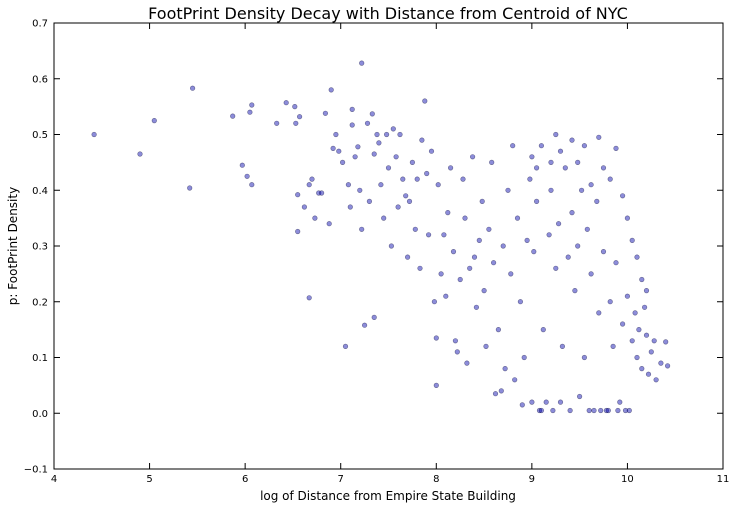 The height and width of the screenshot is (509, 736). I want to click on y-axis-label: p: FootPrint Density, so click(13, 246).